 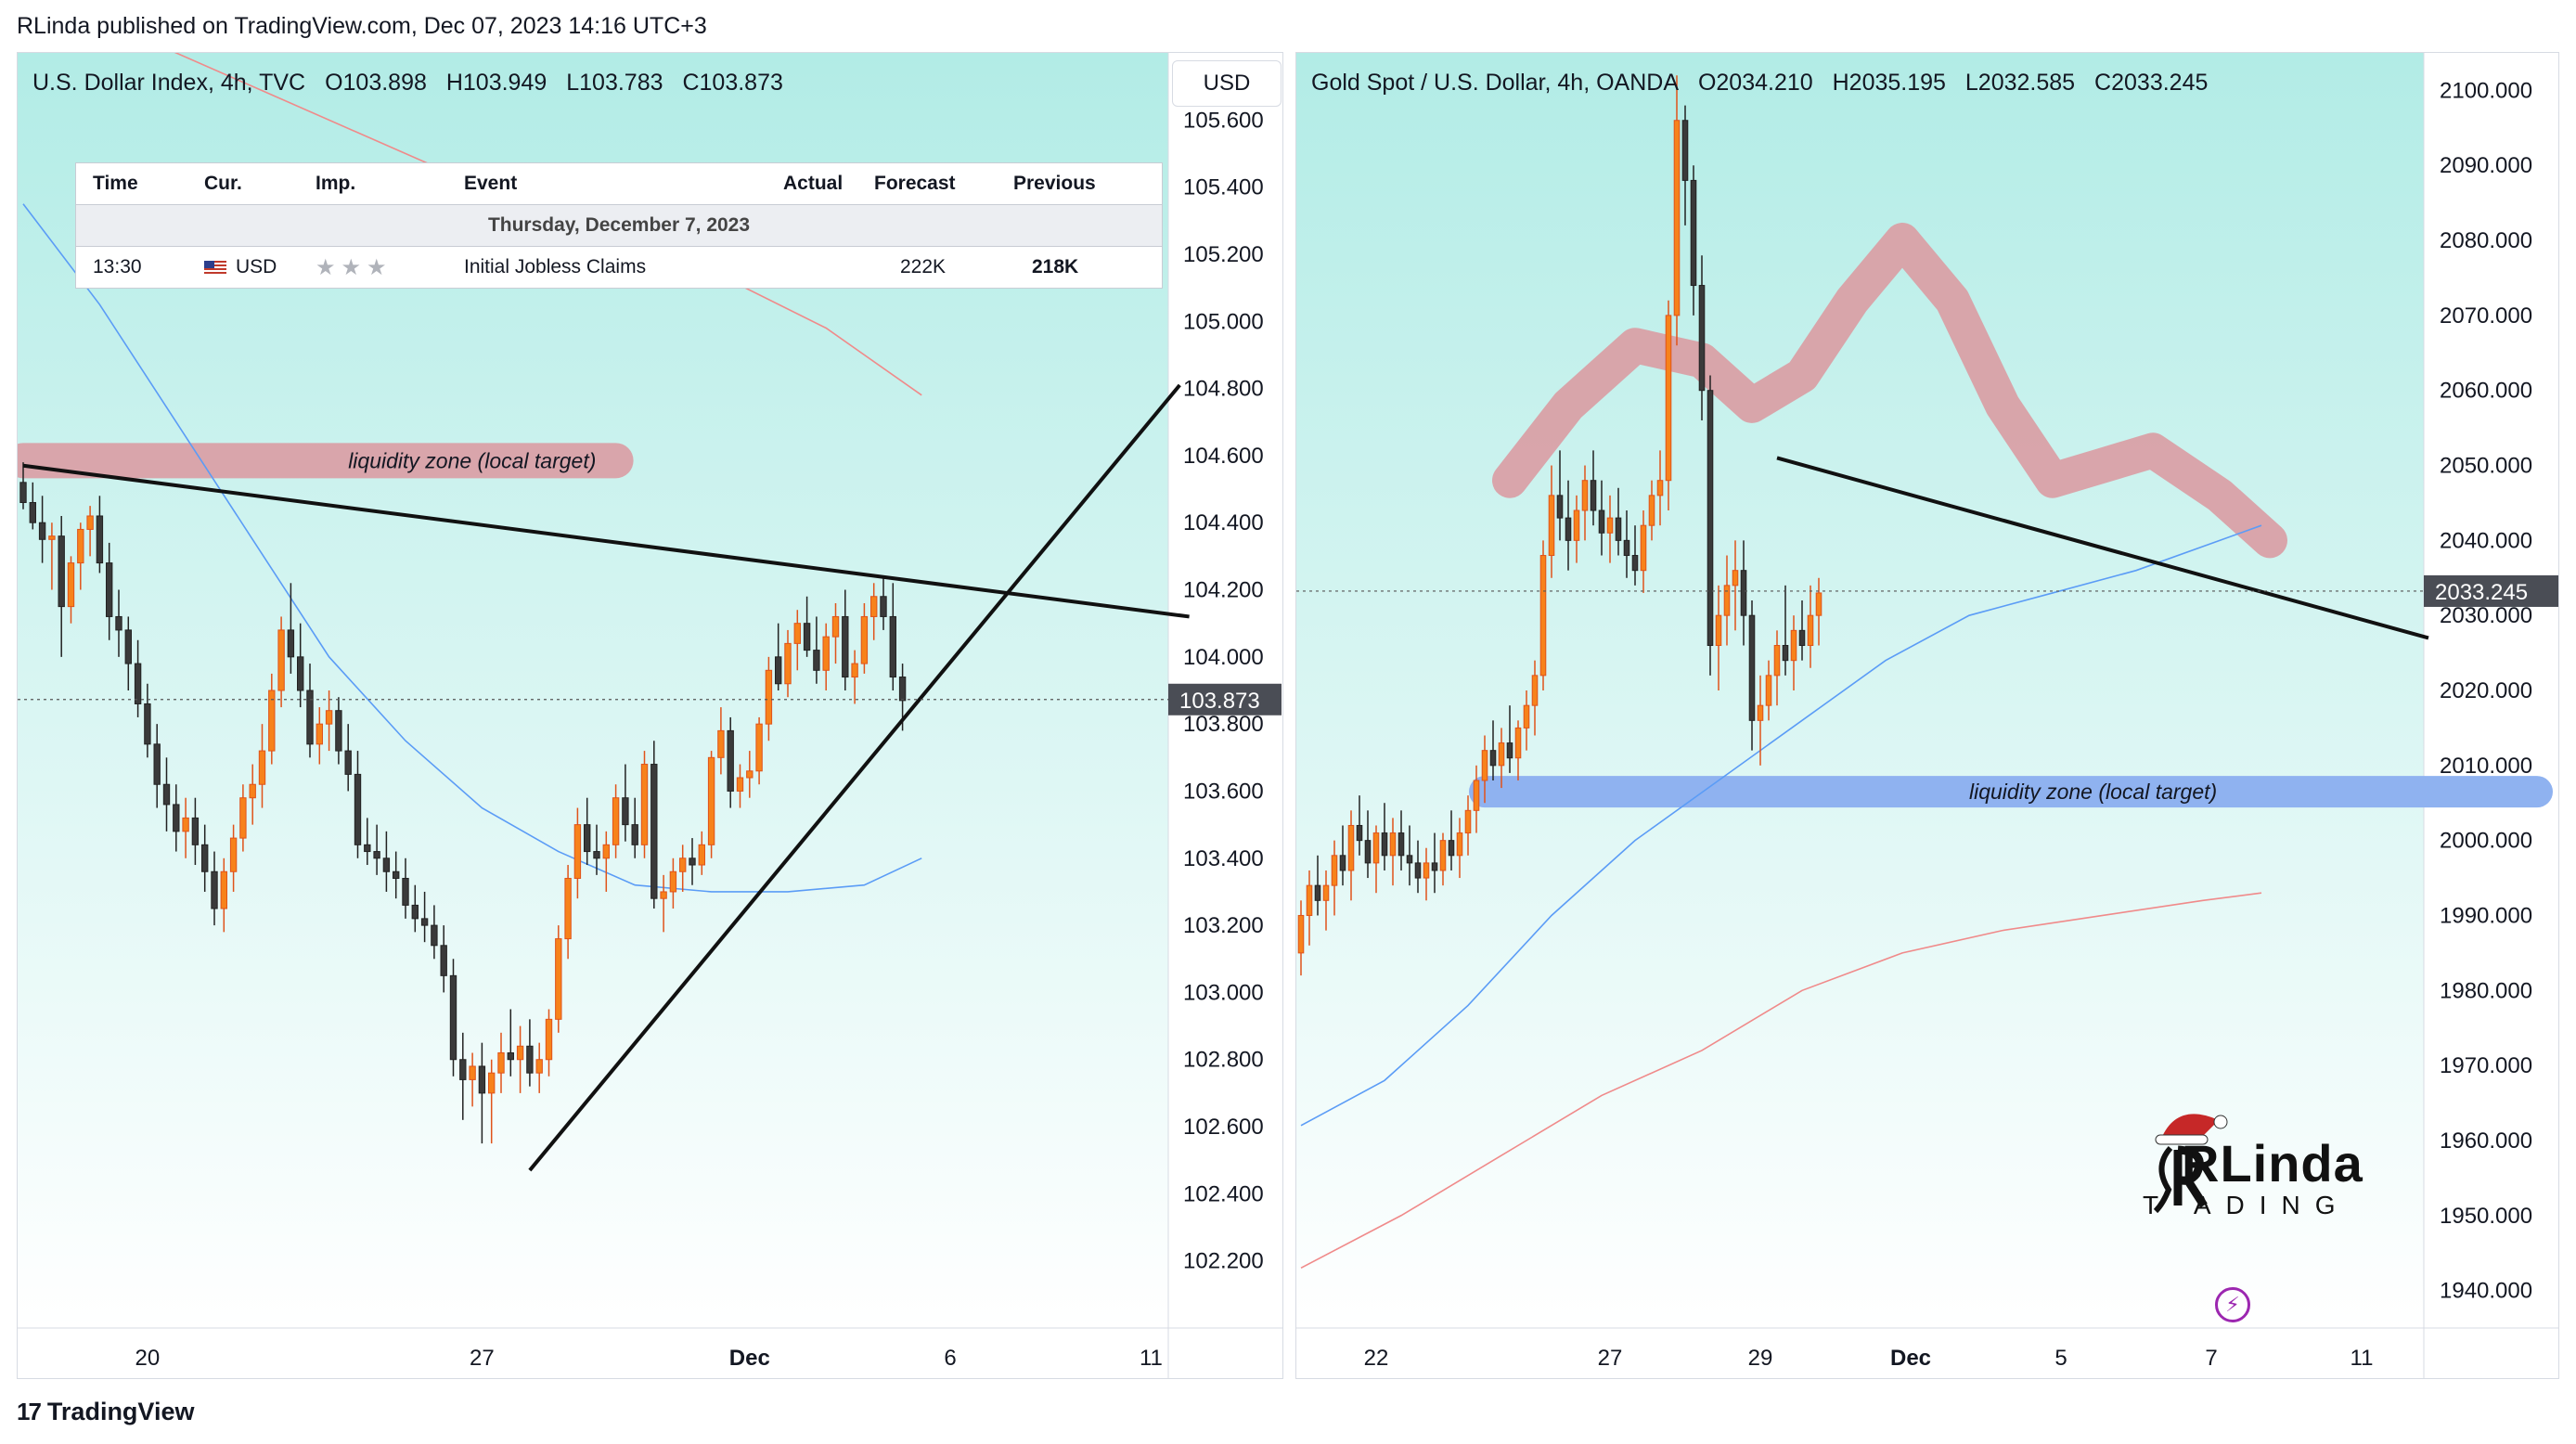 What do you see at coordinates (2190, 1164) in the screenshot?
I see `santa-hat-logo-icon` at bounding box center [2190, 1164].